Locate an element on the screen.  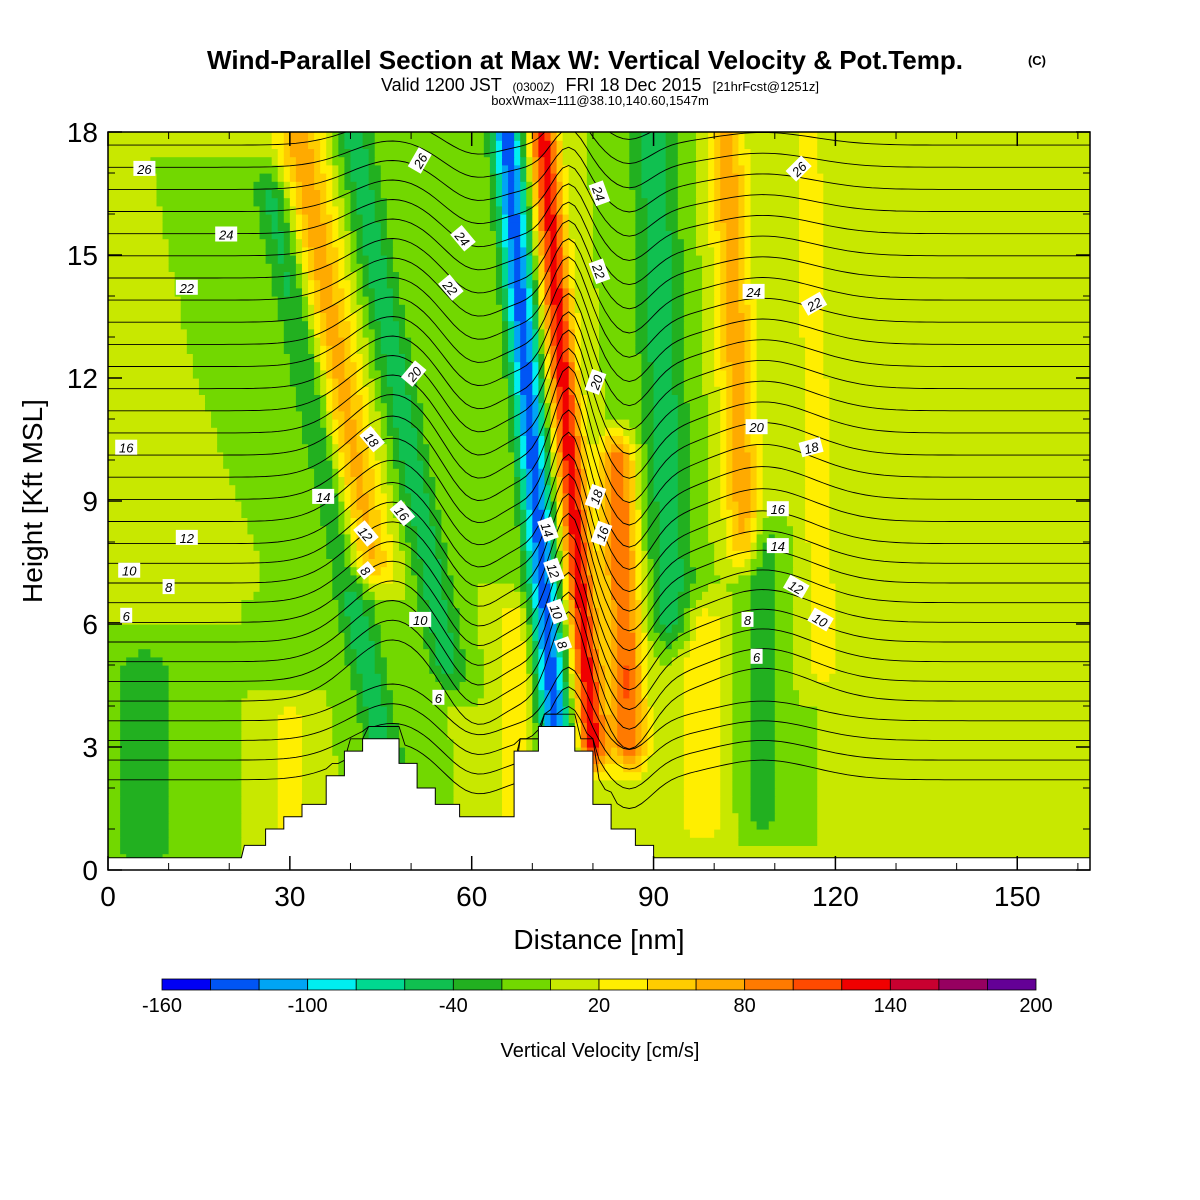
contour-label: 24 is located at coordinates (753, 291).